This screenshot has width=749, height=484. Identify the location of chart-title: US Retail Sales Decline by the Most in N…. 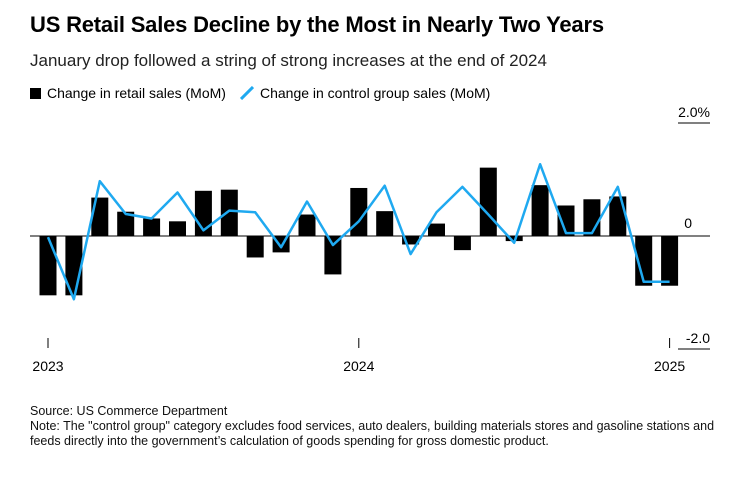
(317, 24).